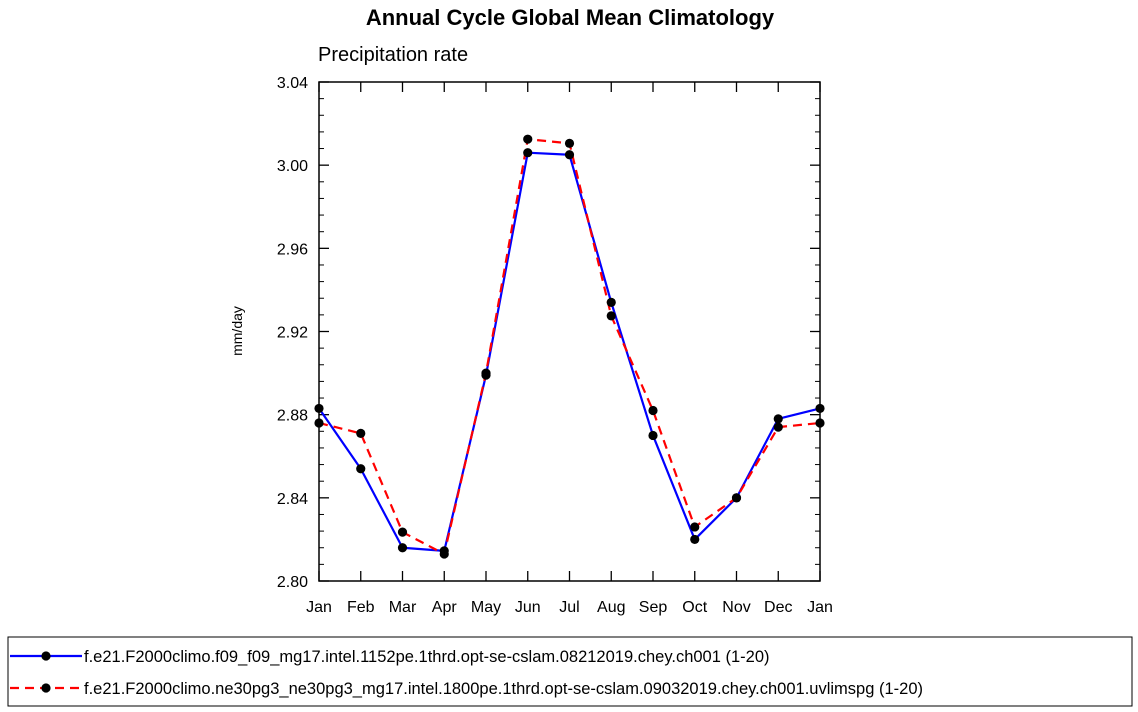  Describe the element at coordinates (611, 607) in the screenshot. I see `x-tick-label: Aug` at that location.